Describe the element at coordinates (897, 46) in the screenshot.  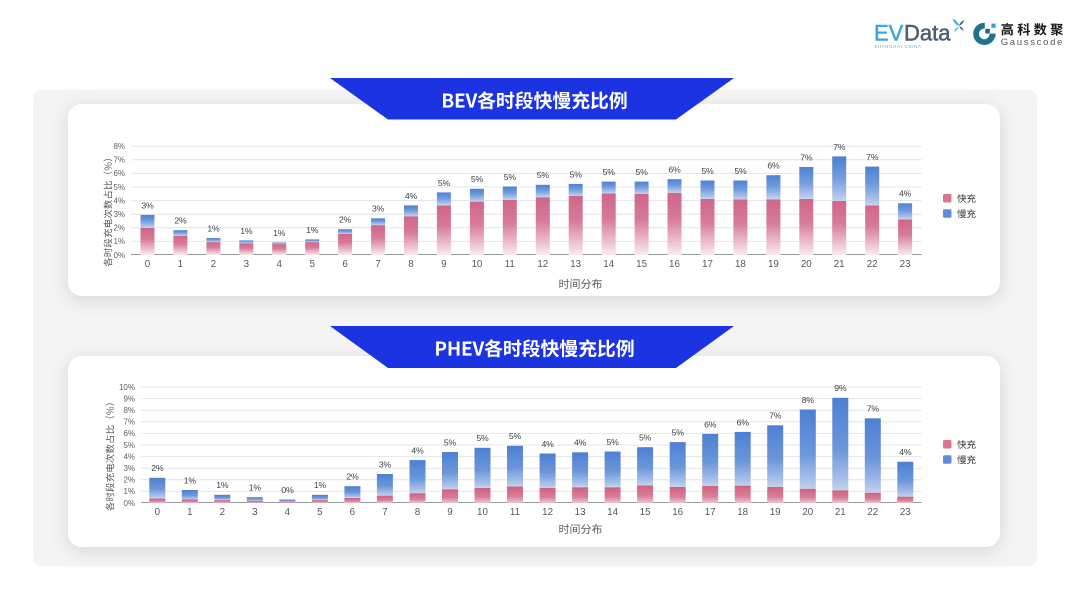
I see `svg-text: SHANGHAI CHINA` at that location.